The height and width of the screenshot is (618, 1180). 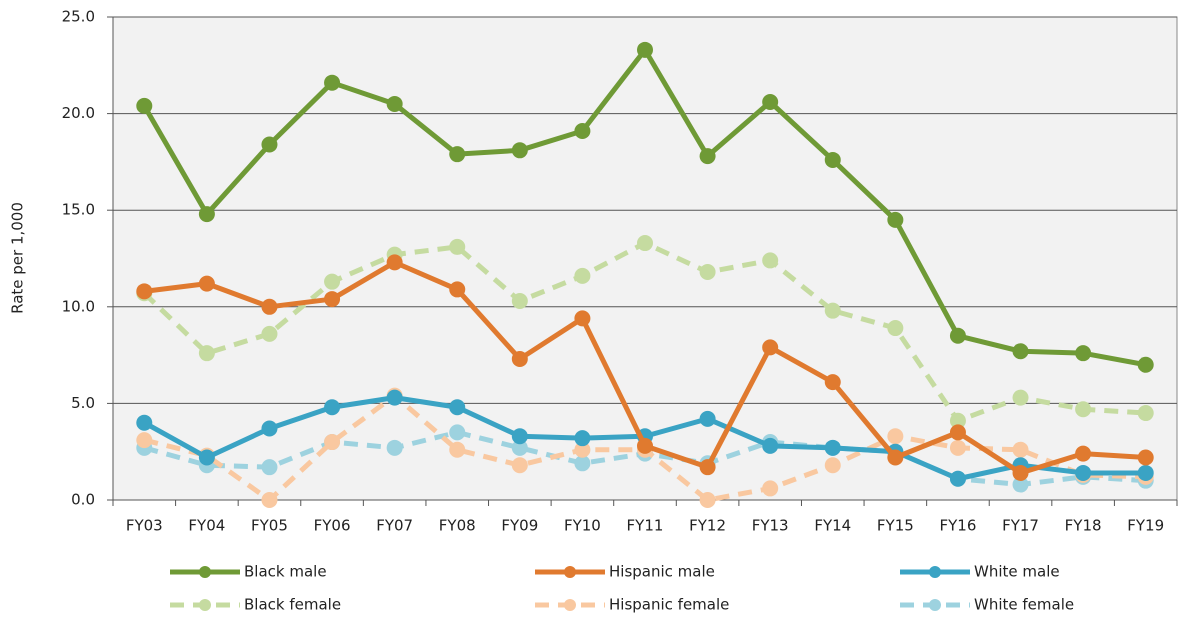 What do you see at coordinates (1020, 526) in the screenshot?
I see `x-tick-label: FY17` at bounding box center [1020, 526].